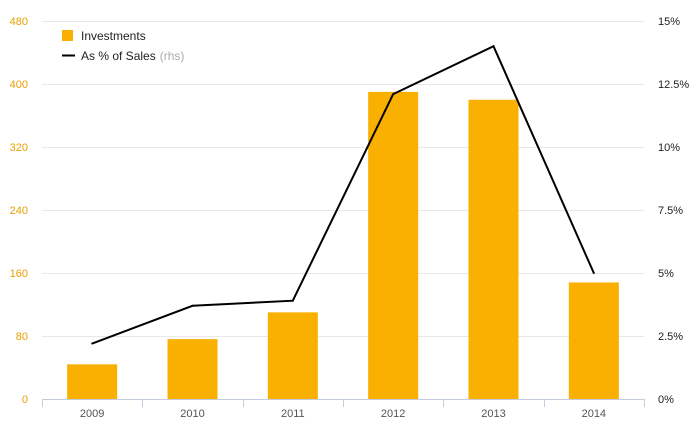 The height and width of the screenshot is (433, 700). I want to click on bar-2013, so click(493, 249).